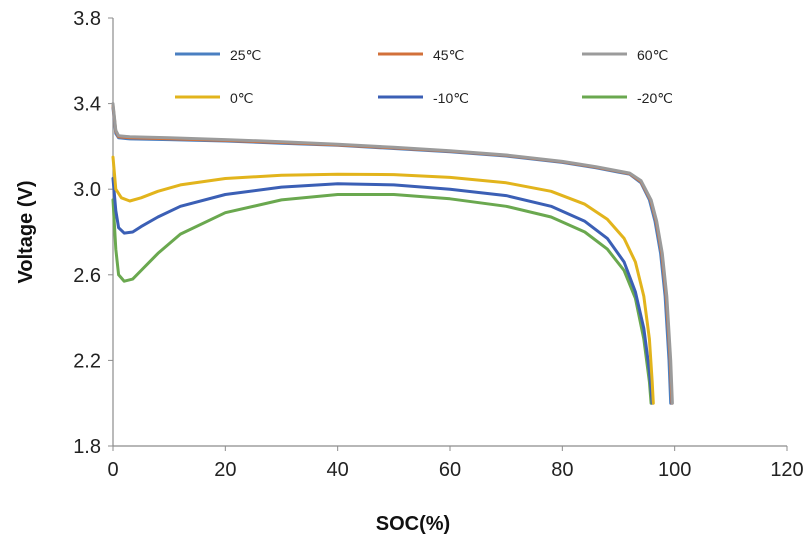 The width and height of the screenshot is (805, 539). What do you see at coordinates (413, 524) in the screenshot?
I see `x-axis-title: SOC(%)` at bounding box center [413, 524].